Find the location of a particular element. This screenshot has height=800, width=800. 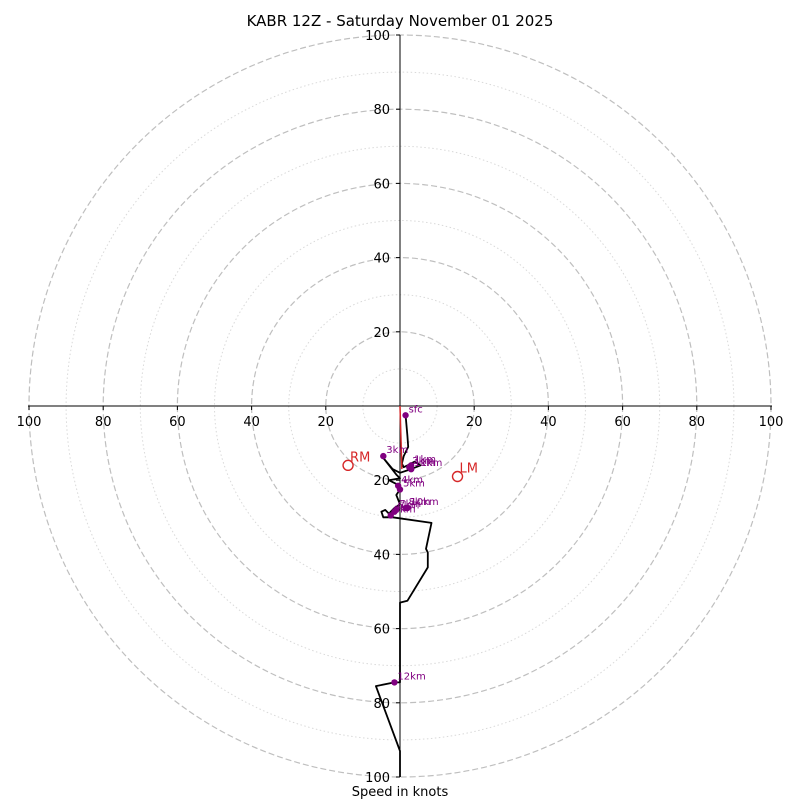

y-tick-label: 80 is located at coordinates (381, 110).